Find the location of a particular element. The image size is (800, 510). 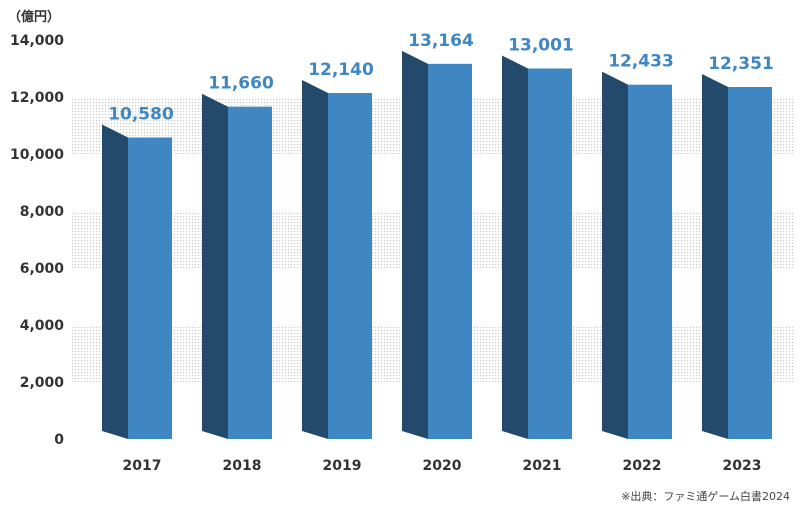

bar-value-label: 12,140 is located at coordinates (341, 70).